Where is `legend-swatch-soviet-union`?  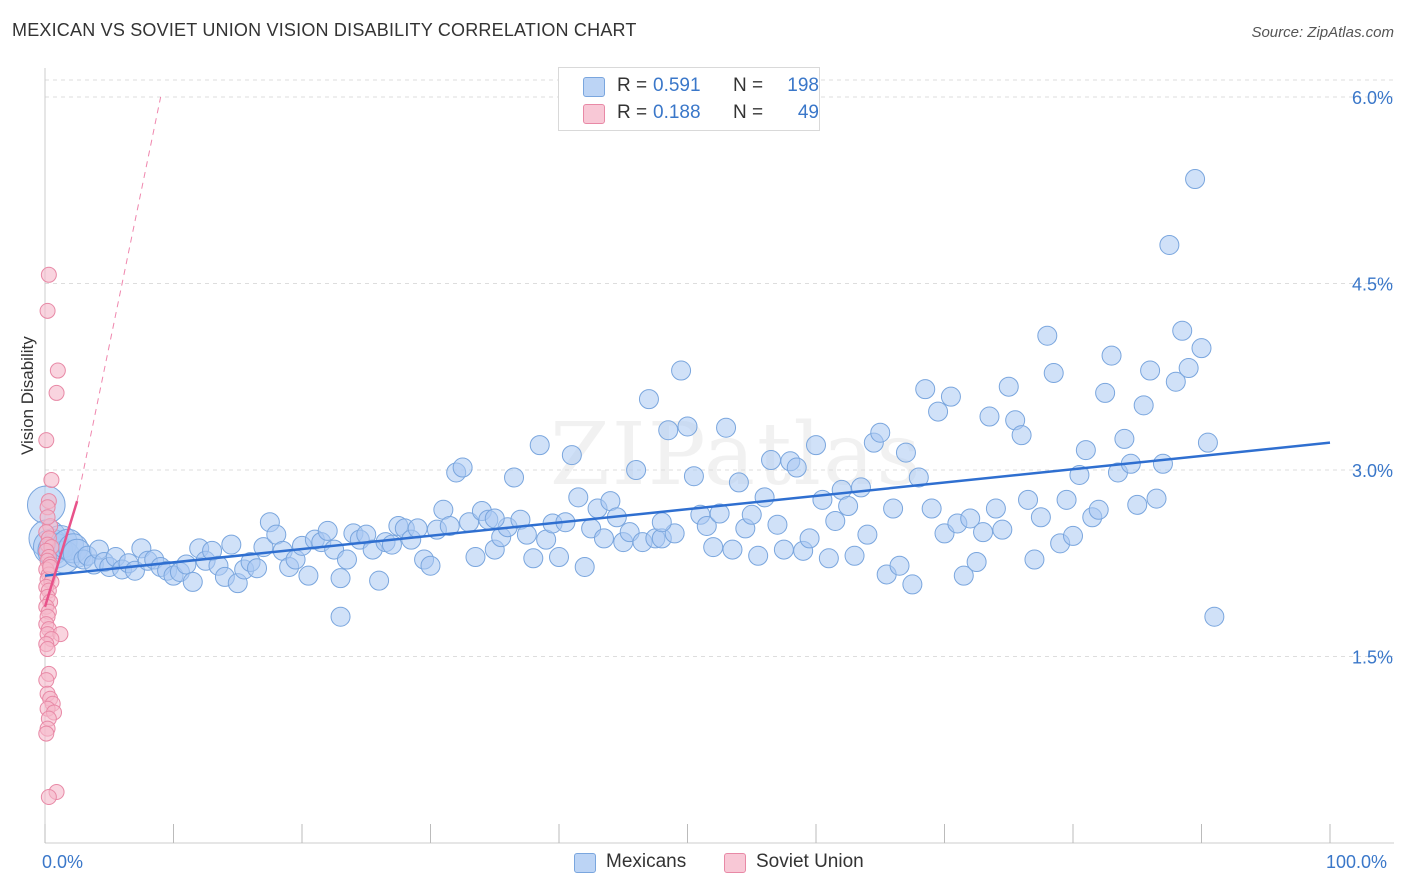 legend-swatch-soviet-union is located at coordinates (594, 114).